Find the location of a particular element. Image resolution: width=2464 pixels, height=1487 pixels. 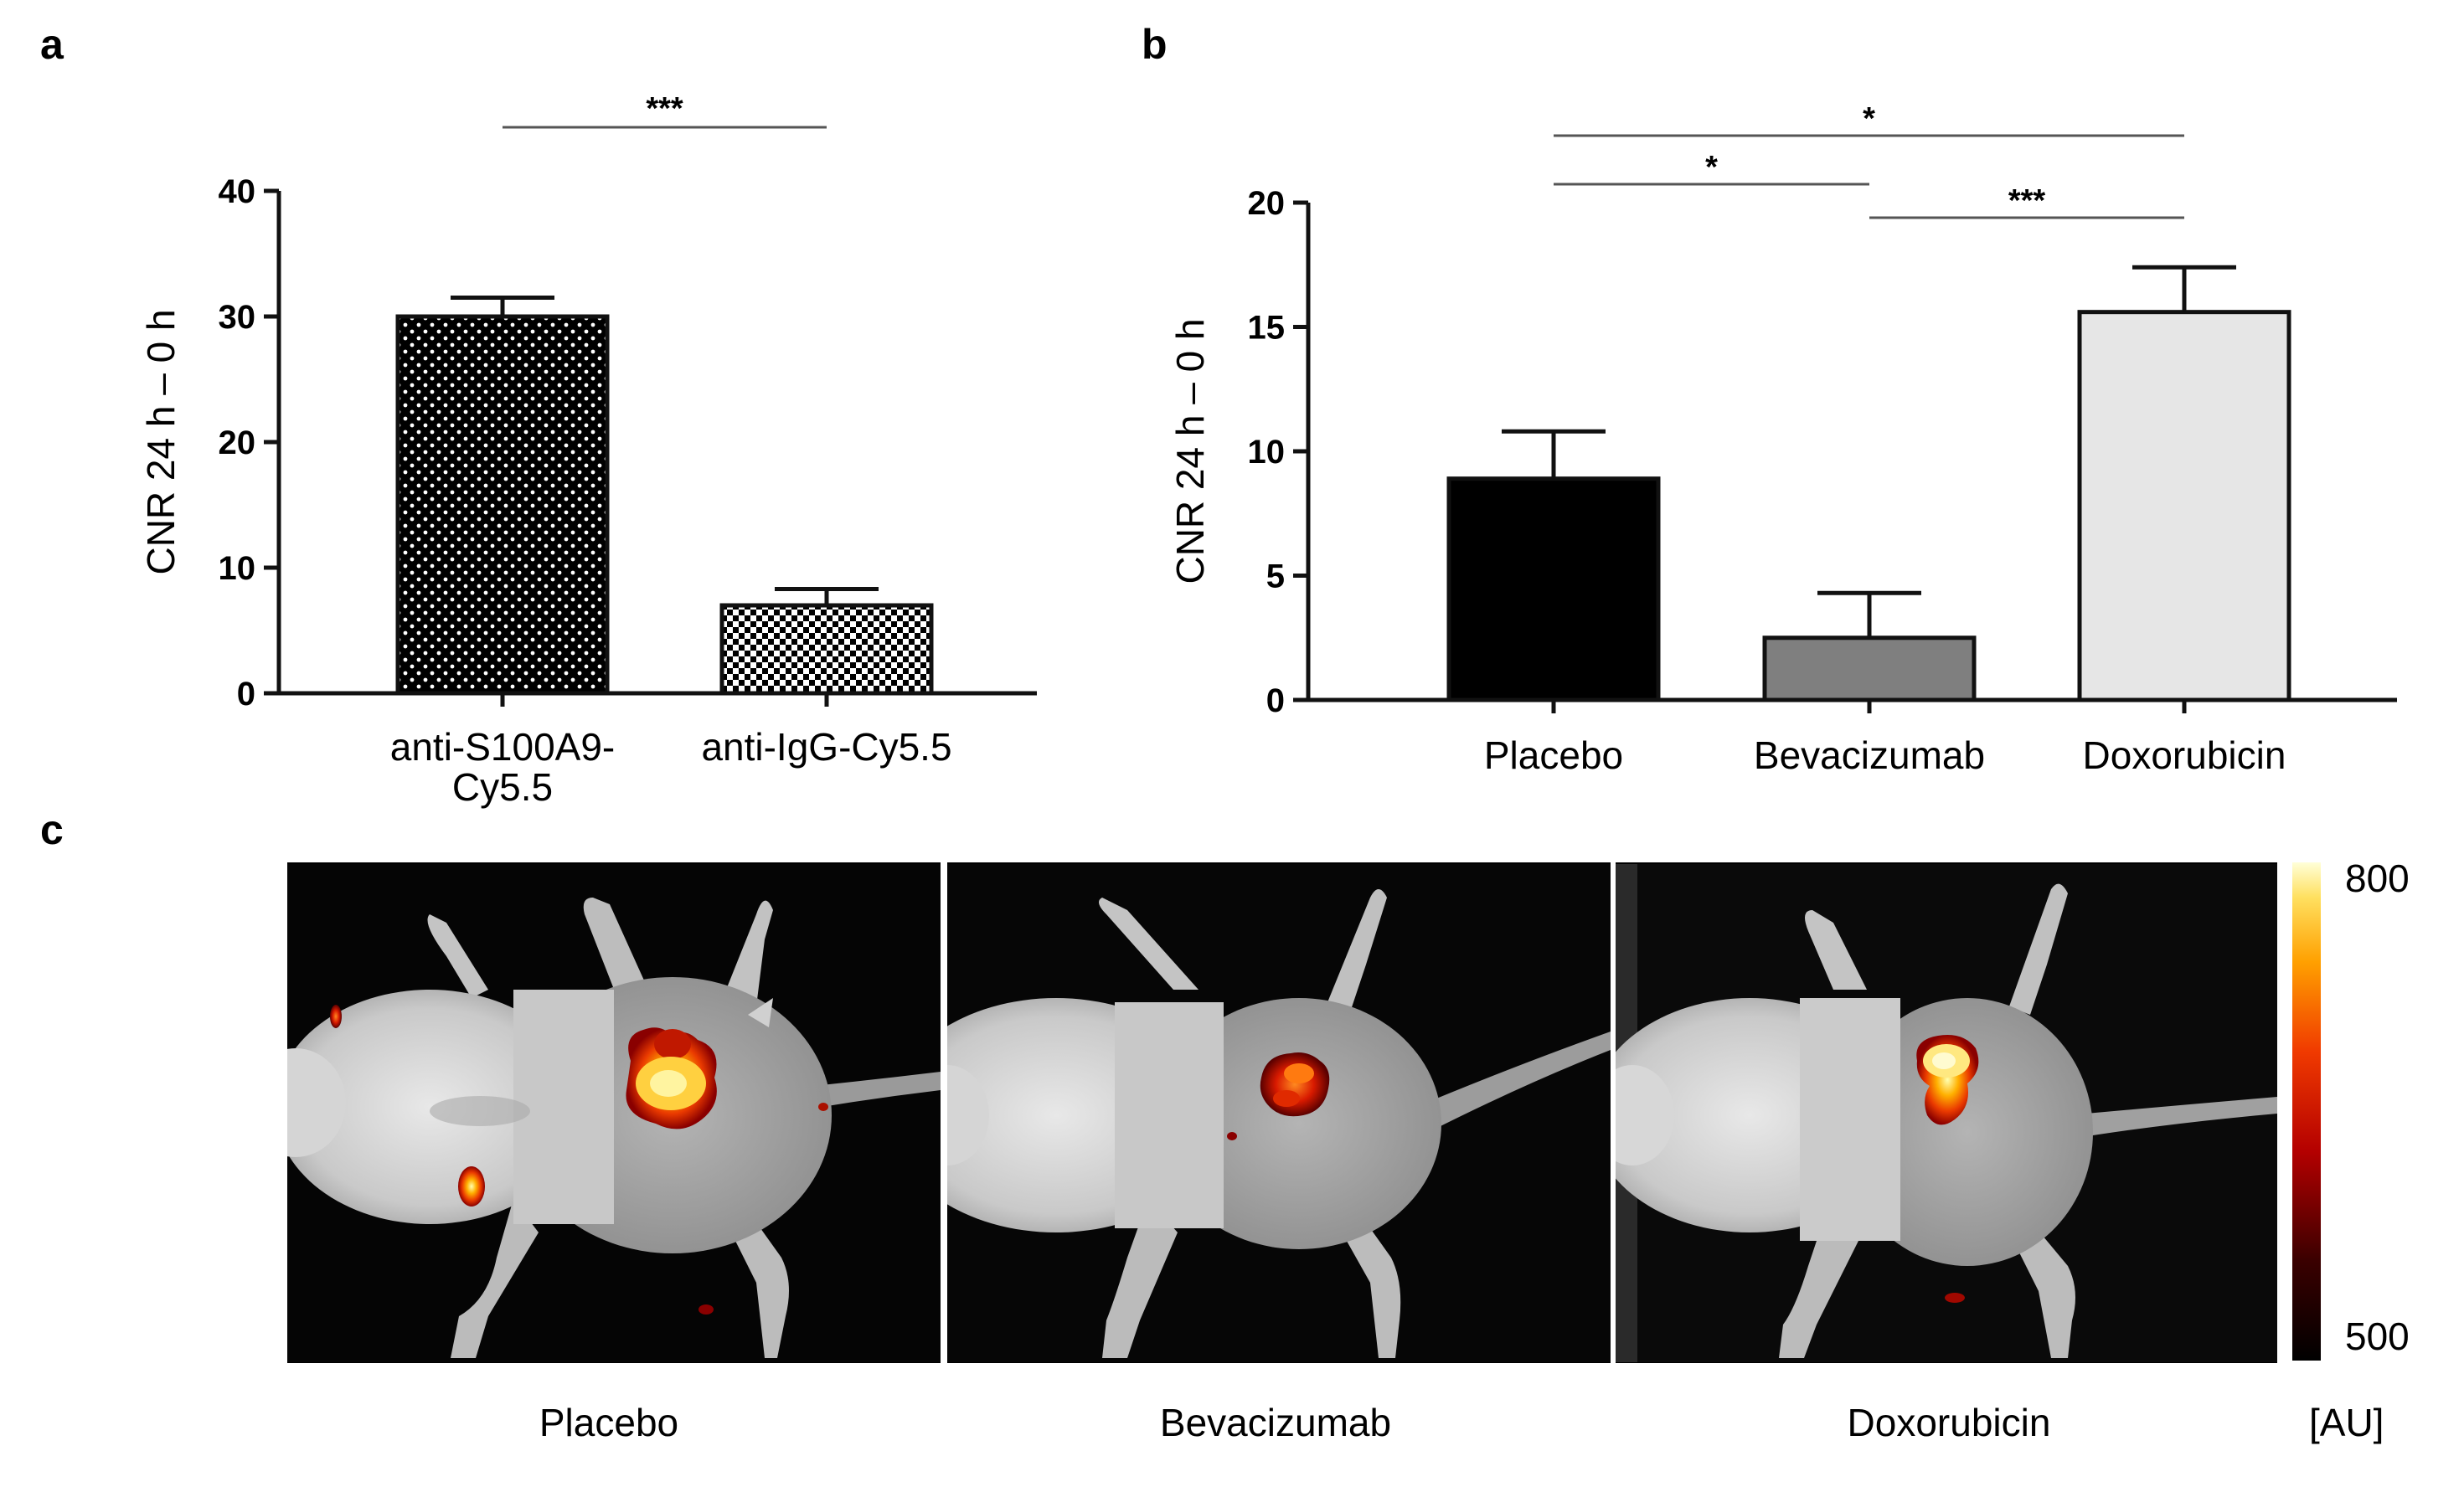

colorbar-unit-label: [AU] is located at coordinates (2346, 1422).